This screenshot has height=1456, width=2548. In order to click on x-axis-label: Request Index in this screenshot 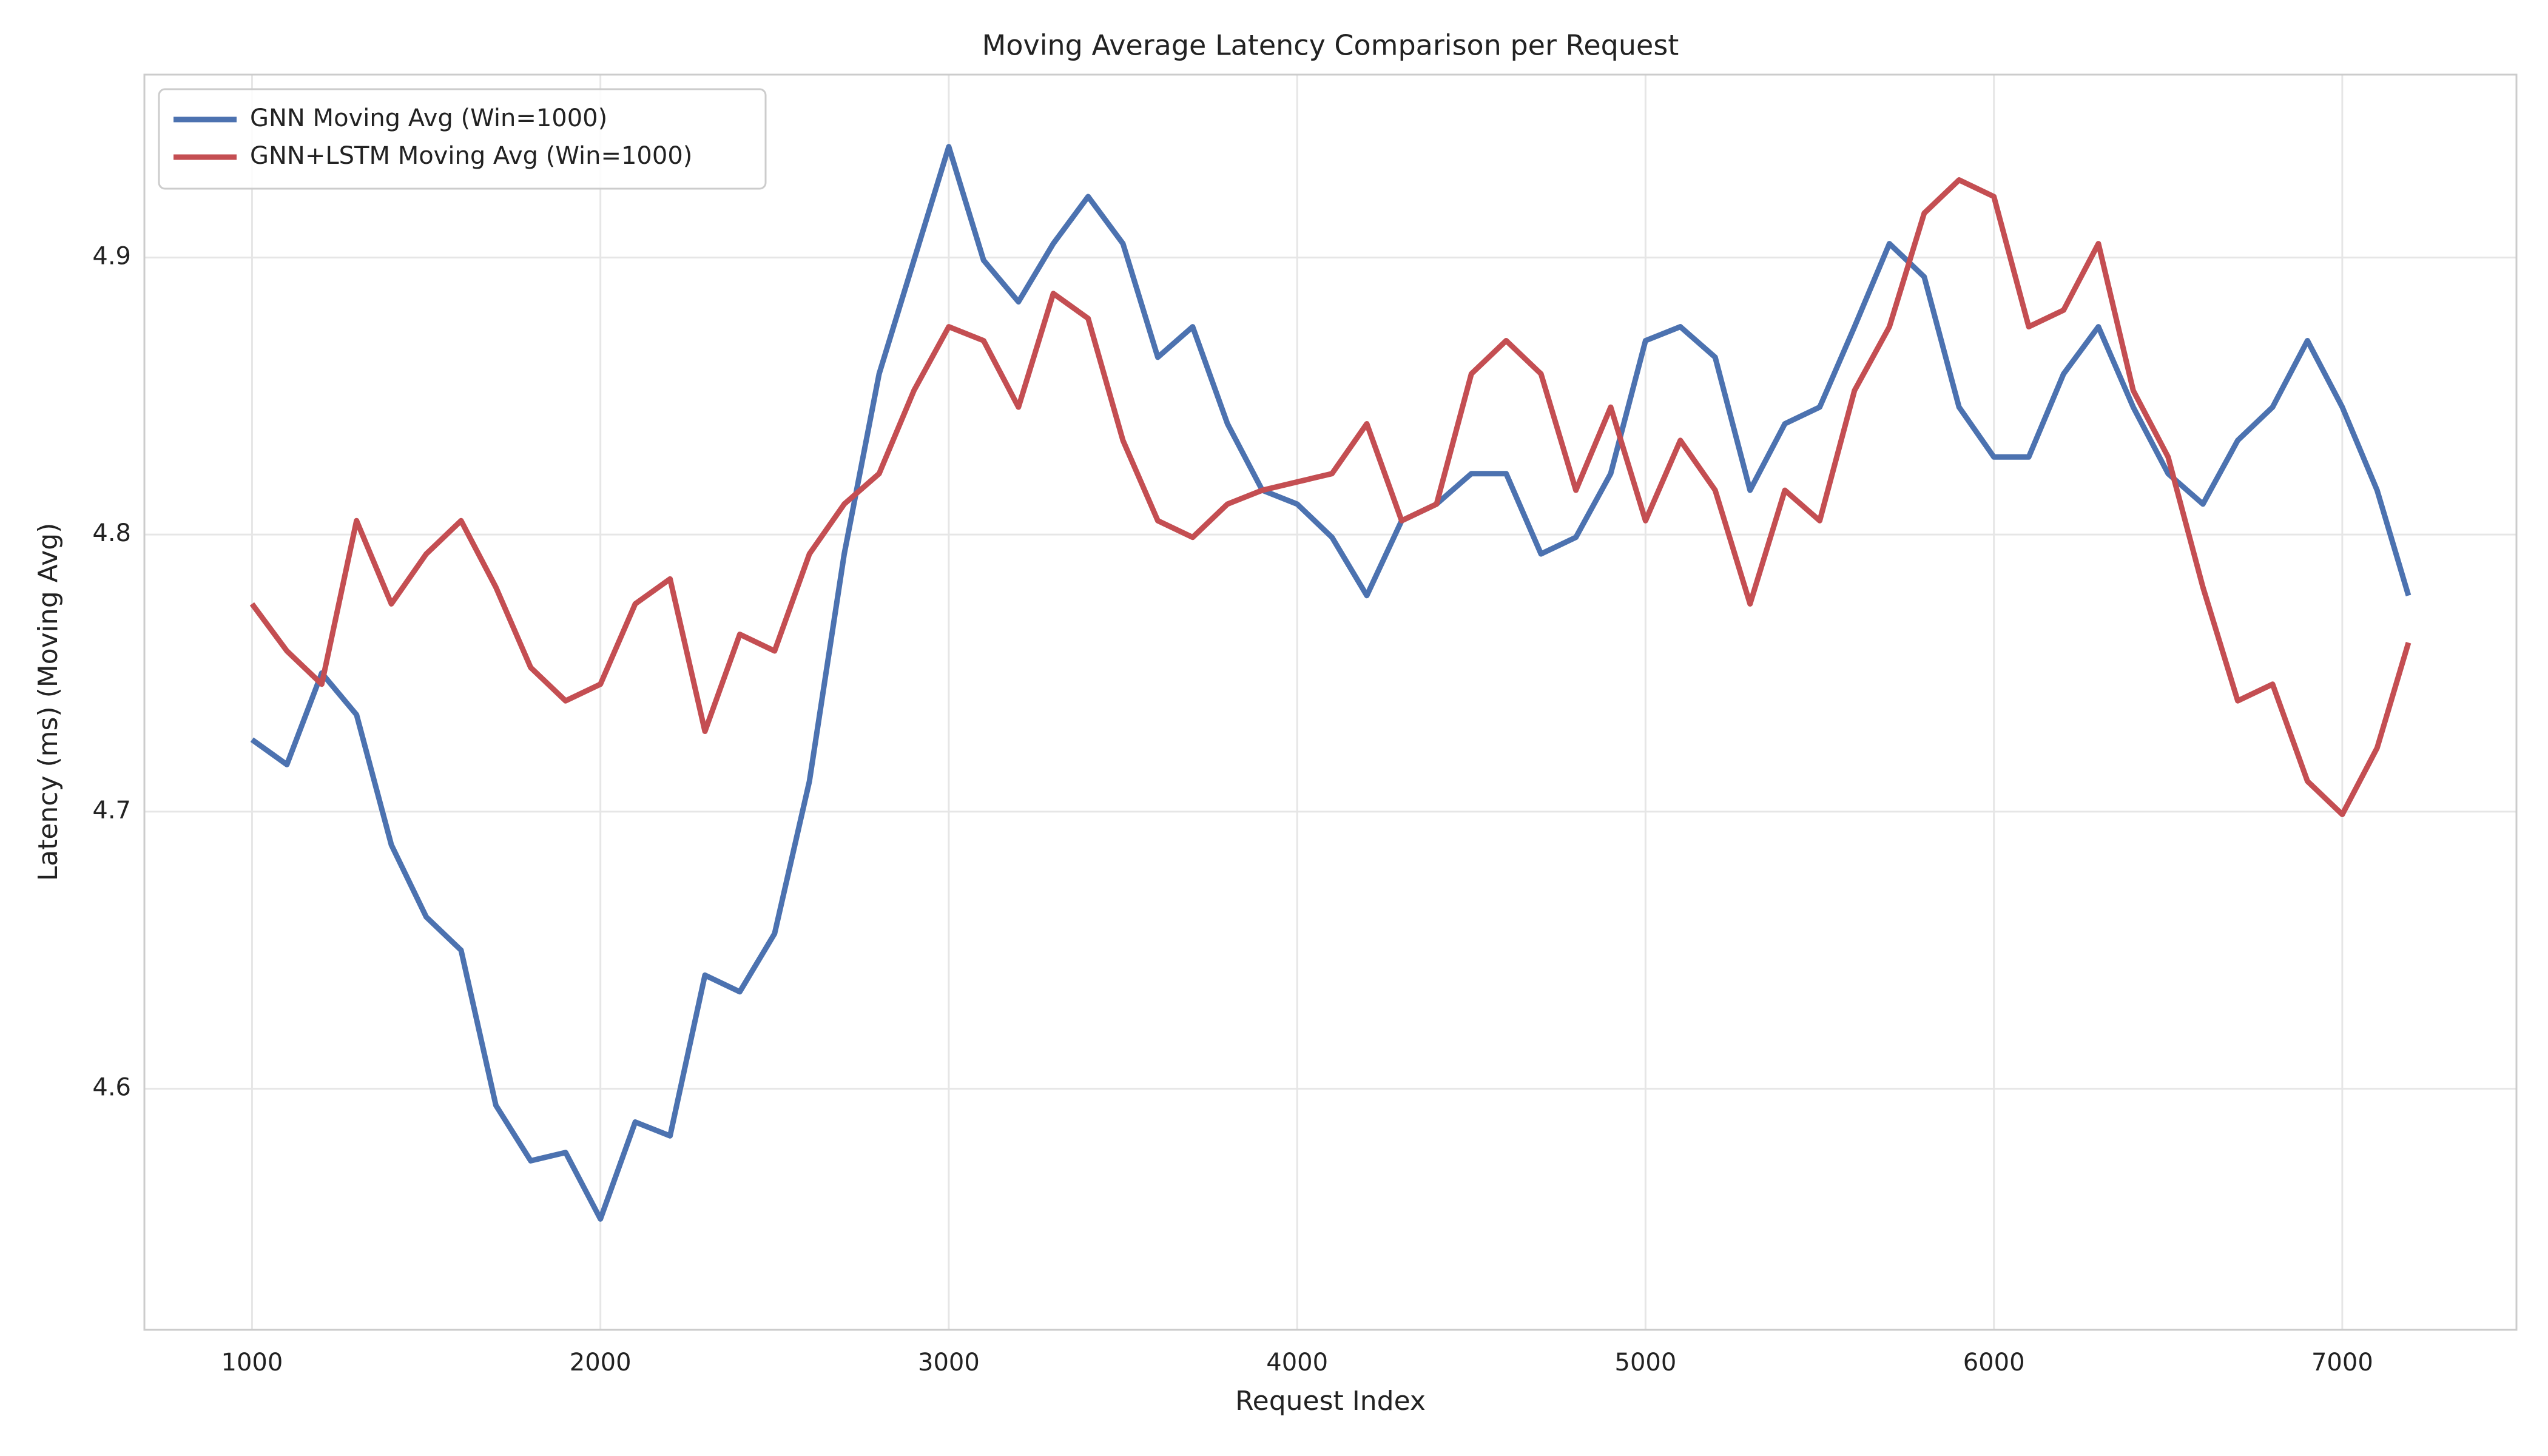, I will do `click(1330, 1401)`.